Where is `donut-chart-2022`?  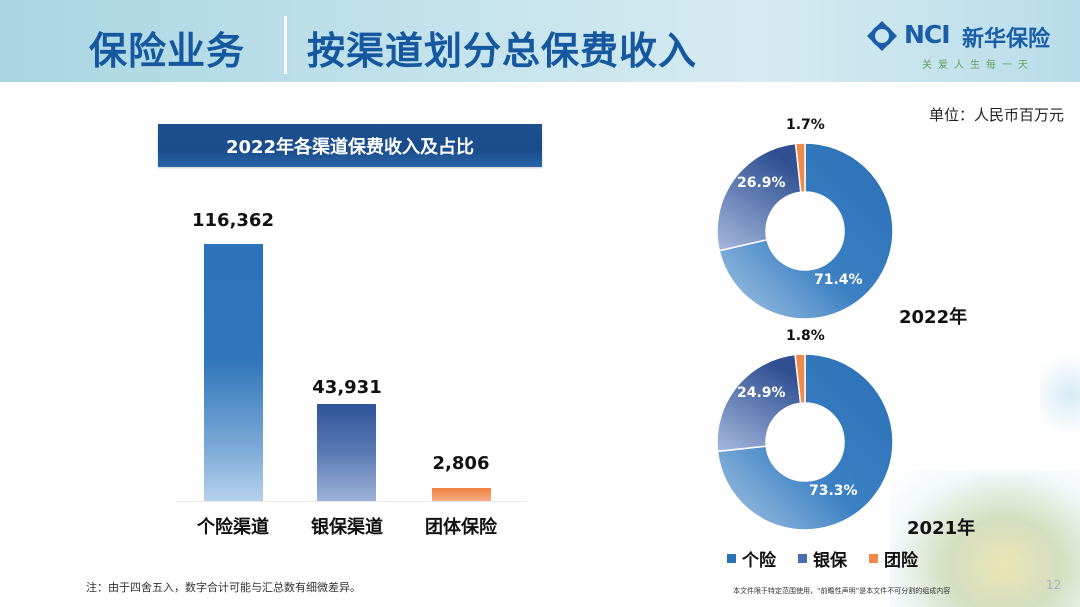
donut-chart-2022 is located at coordinates (805, 231).